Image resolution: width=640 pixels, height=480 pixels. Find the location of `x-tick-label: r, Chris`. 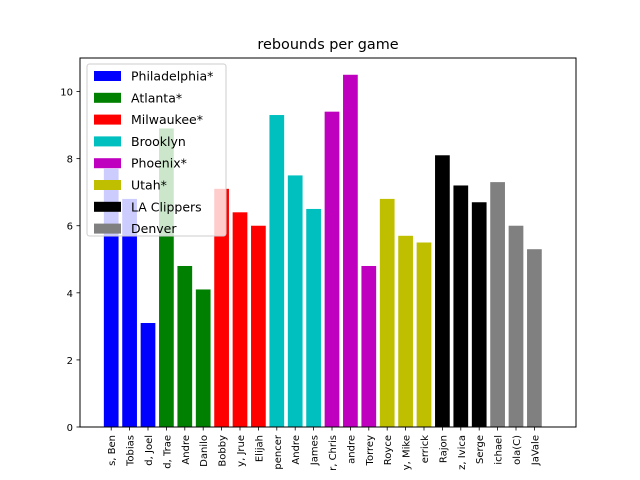

x-tick-label: r, Chris is located at coordinates (333, 453).